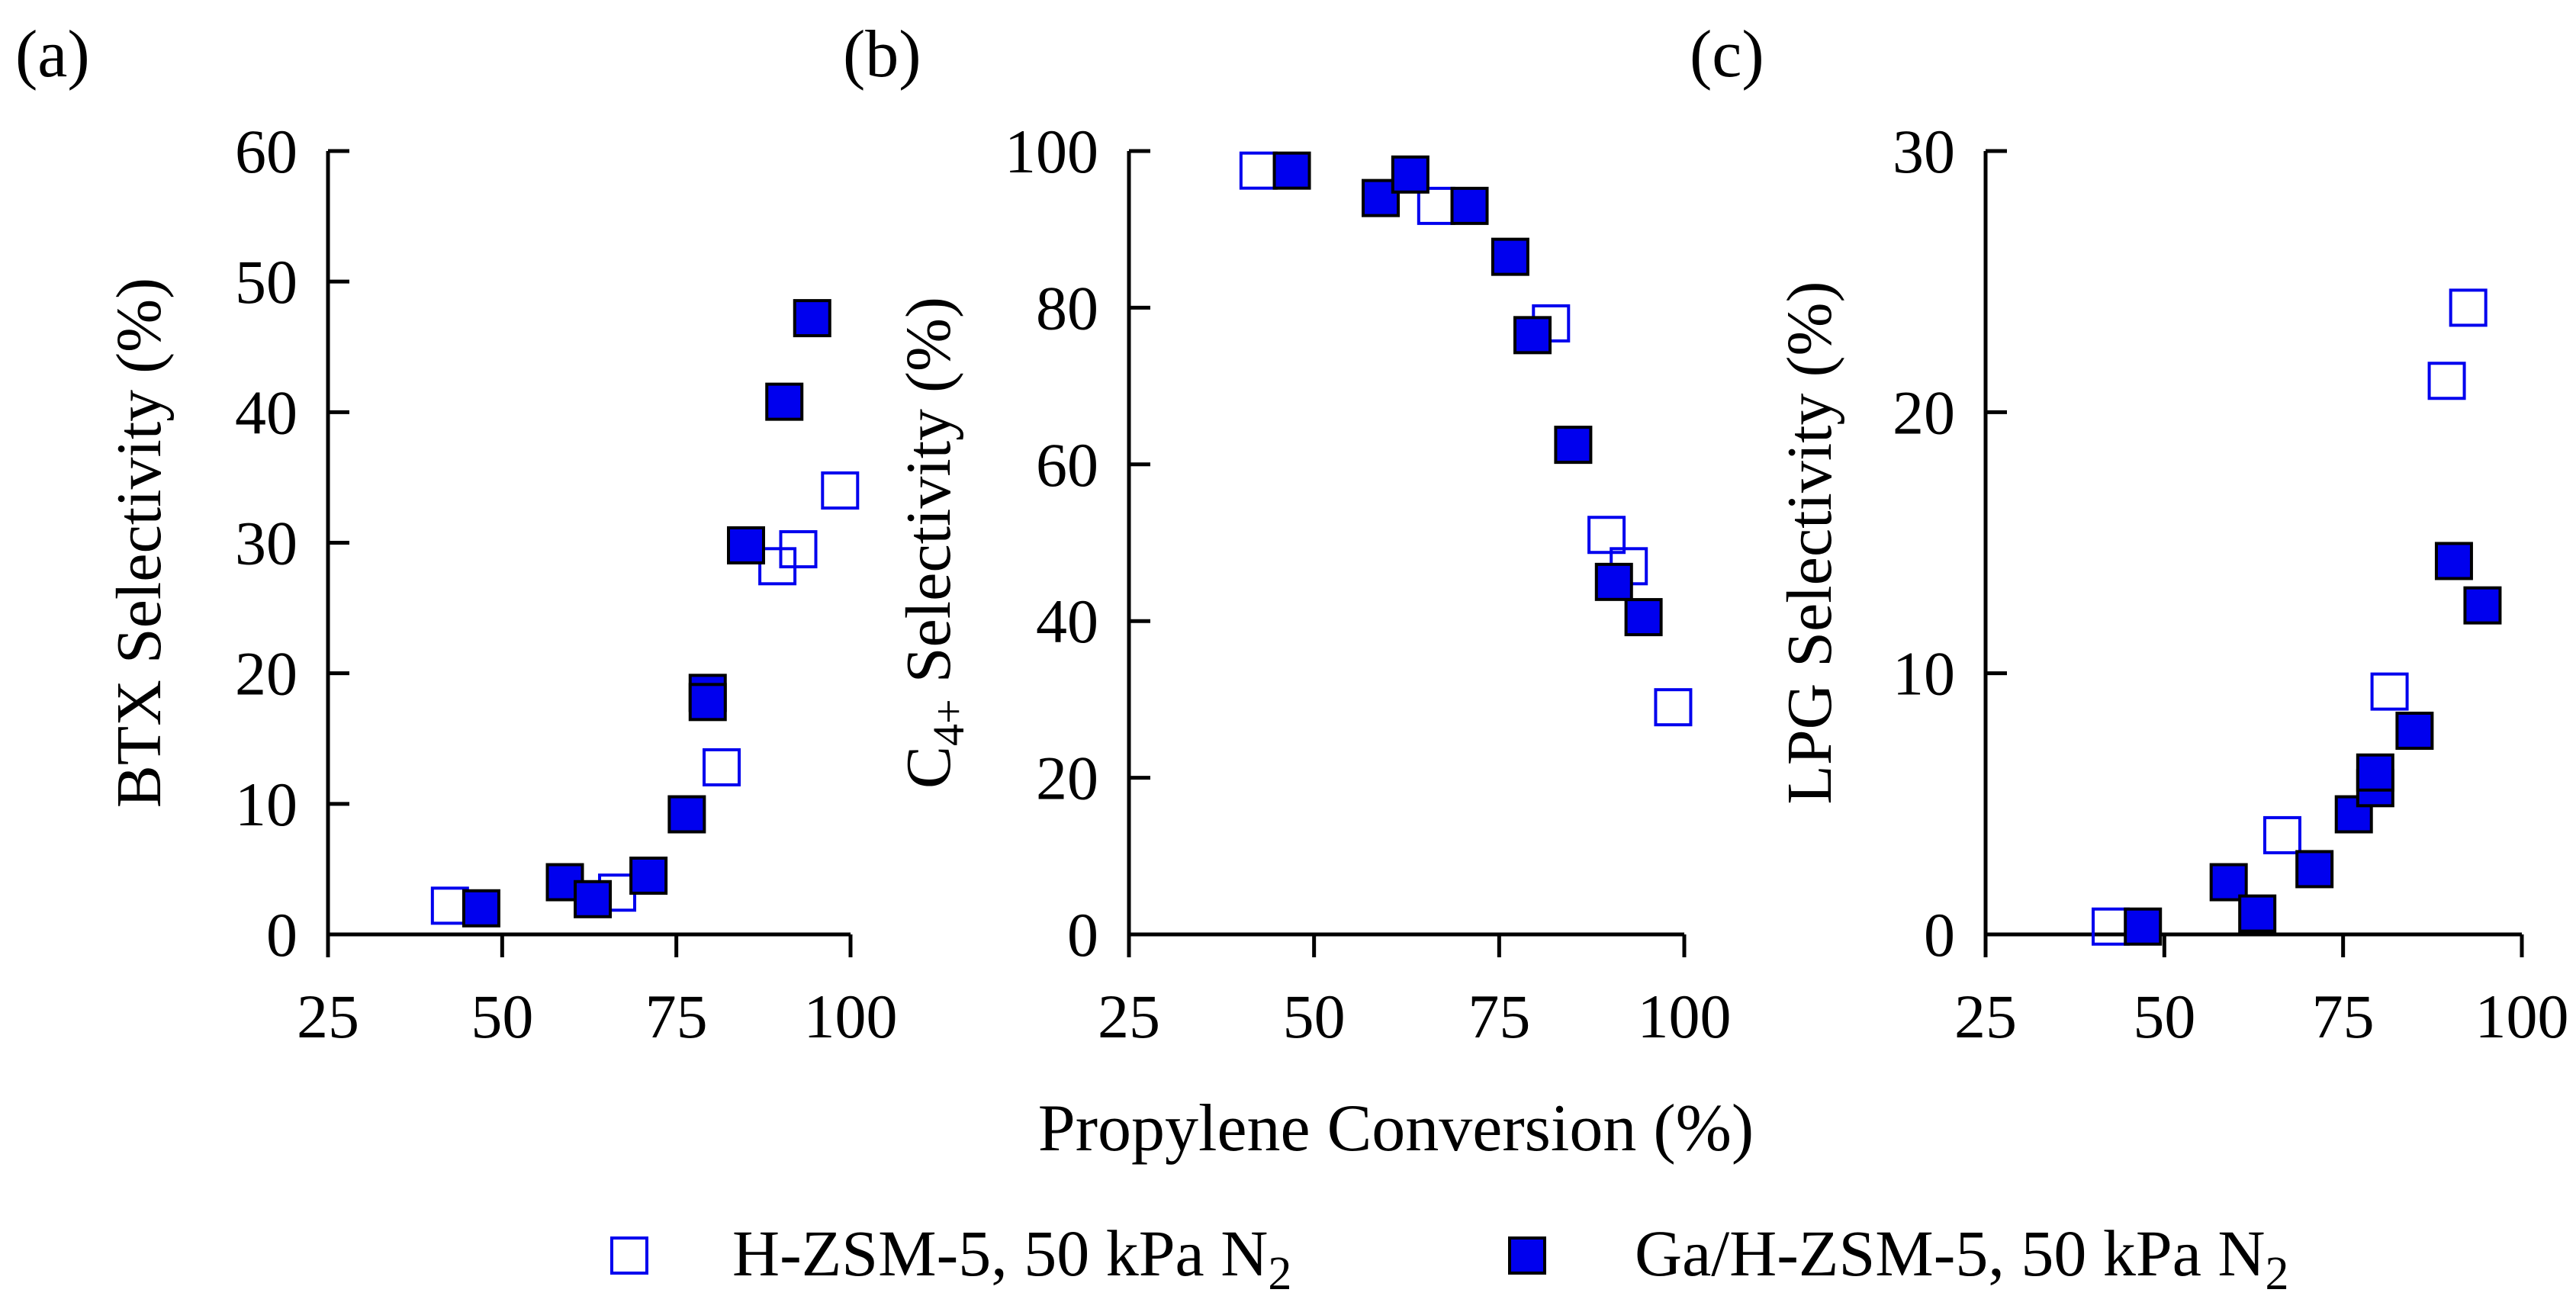 Image resolution: width=2576 pixels, height=1312 pixels. Describe the element at coordinates (1499, 1017) in the screenshot. I see `x-tick-label-b: 75` at that location.